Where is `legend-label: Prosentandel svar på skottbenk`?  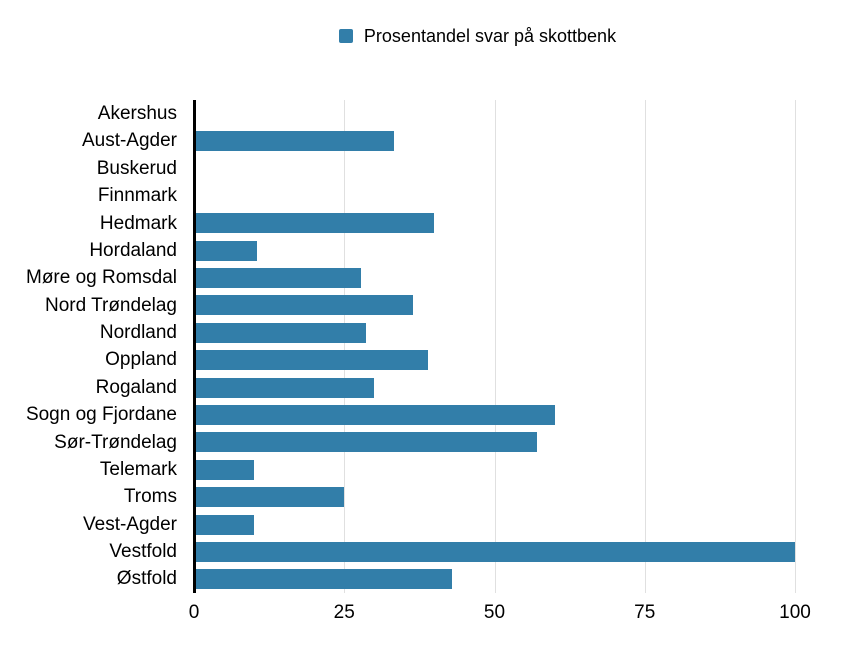
legend-label: Prosentandel svar på skottbenk is located at coordinates (490, 36).